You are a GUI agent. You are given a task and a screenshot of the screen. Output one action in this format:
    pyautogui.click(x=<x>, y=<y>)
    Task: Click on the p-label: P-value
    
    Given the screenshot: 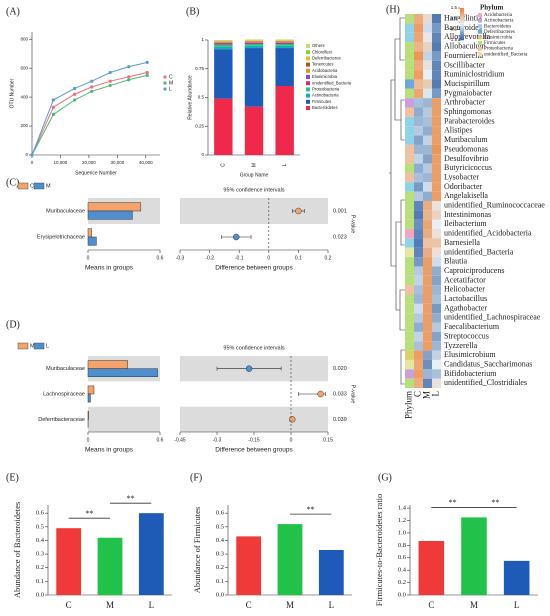 What is the action you would take?
    pyautogui.click(x=353, y=394)
    